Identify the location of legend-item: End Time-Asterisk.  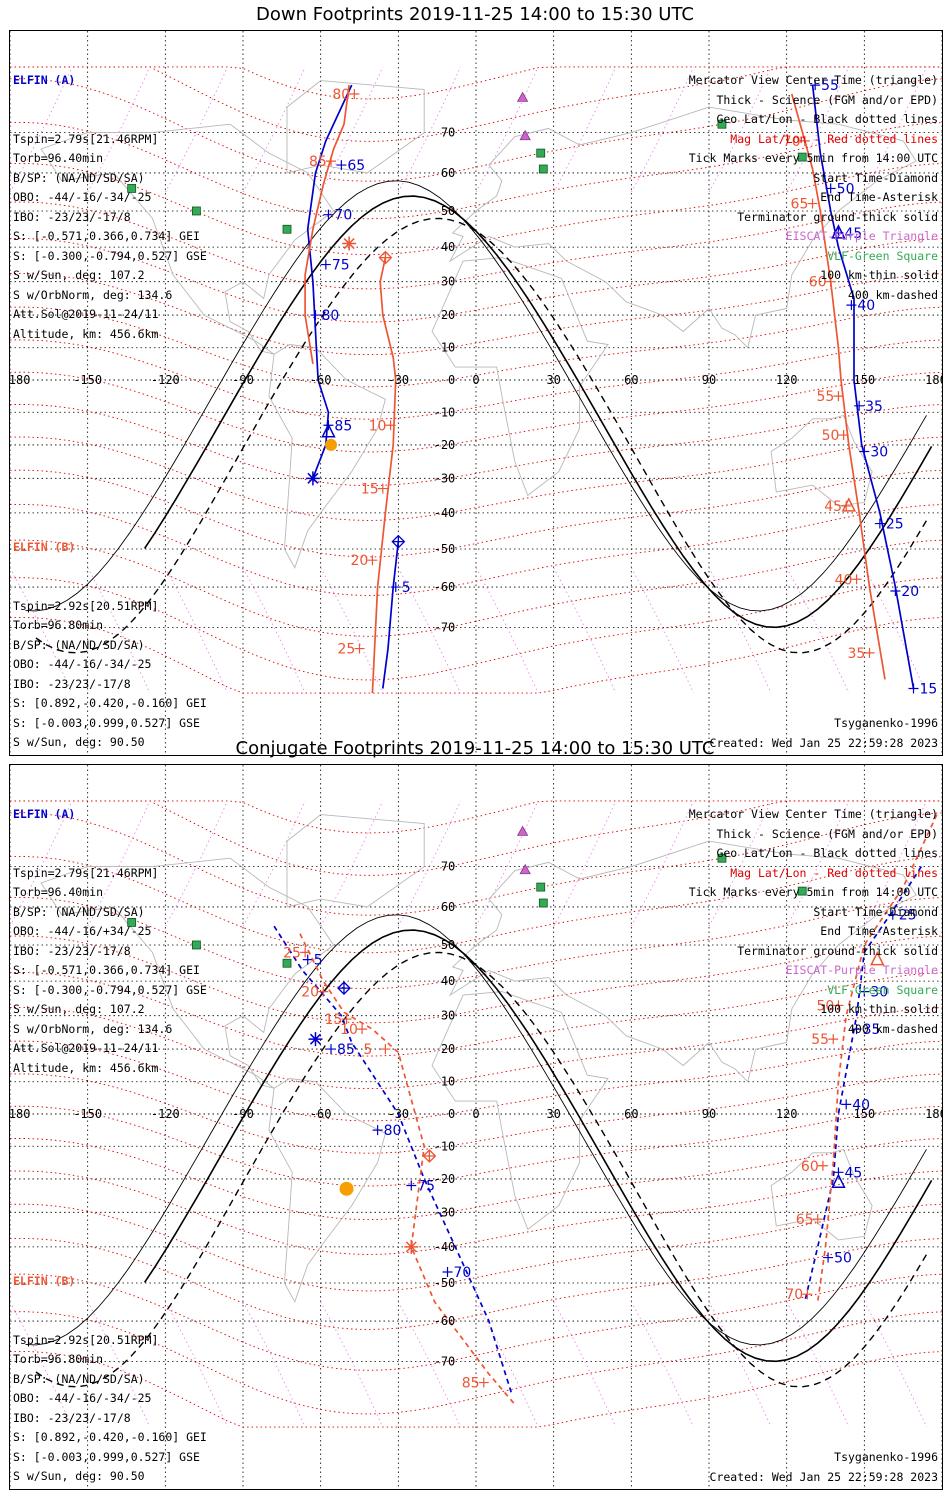
(879, 931).